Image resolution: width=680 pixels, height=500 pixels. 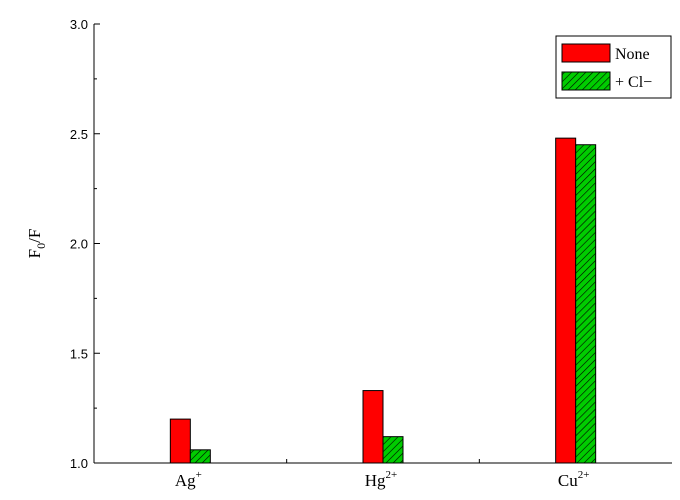 I want to click on y-axis-label: F0/F, so click(x=36, y=244).